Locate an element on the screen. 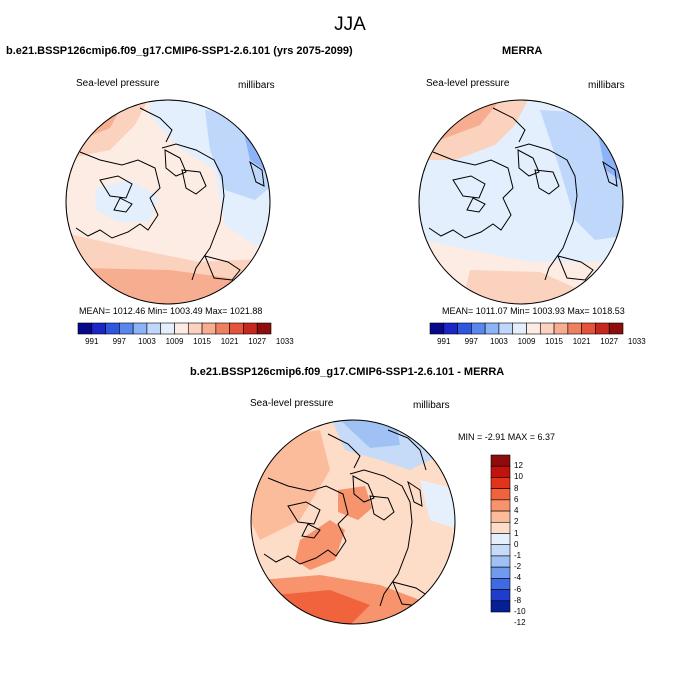 This screenshot has width=700, height=700. panel-diff-colorbar is located at coordinates (500, 533).